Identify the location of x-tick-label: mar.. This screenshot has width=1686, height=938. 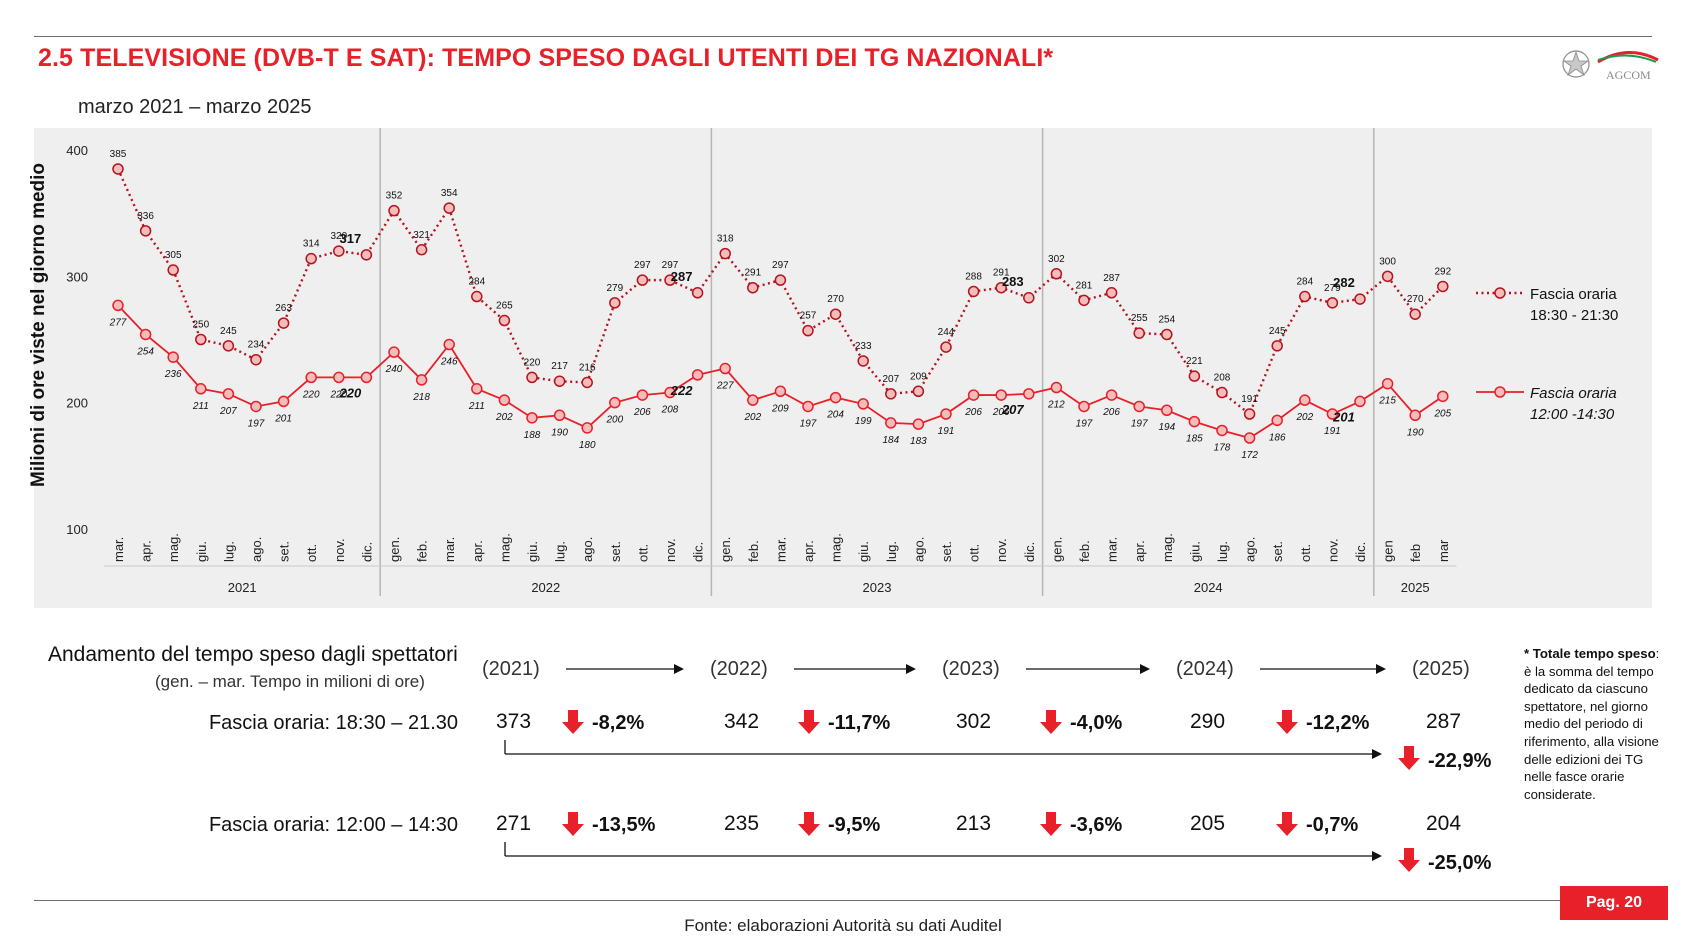
(1112, 549).